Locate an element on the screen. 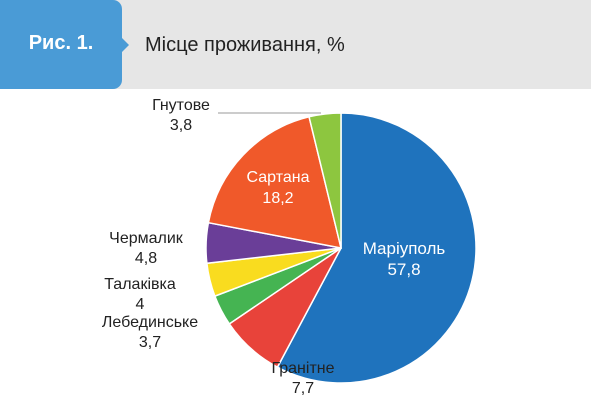 The image size is (591, 413). slice-value-гнутове: 3,8 is located at coordinates (181, 125).